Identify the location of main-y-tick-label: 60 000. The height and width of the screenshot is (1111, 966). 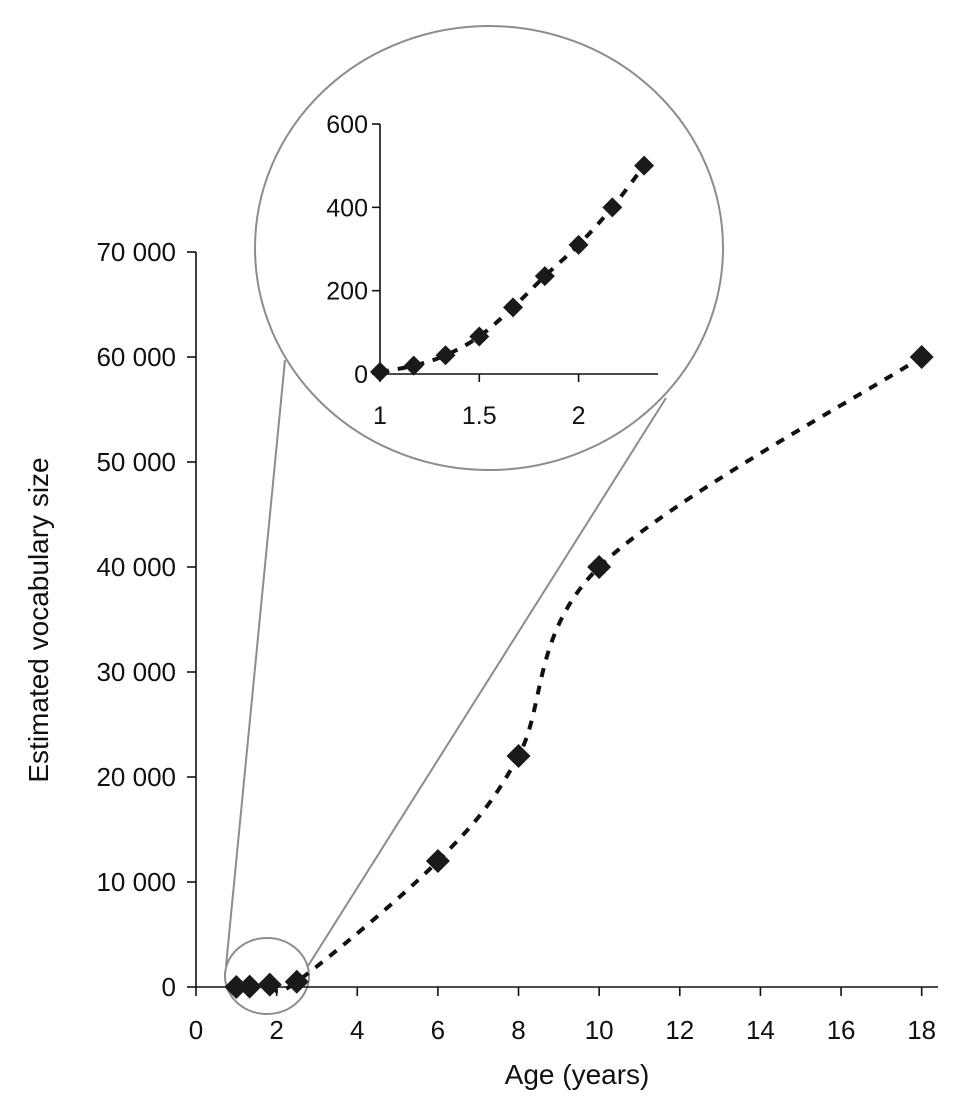
(136, 357).